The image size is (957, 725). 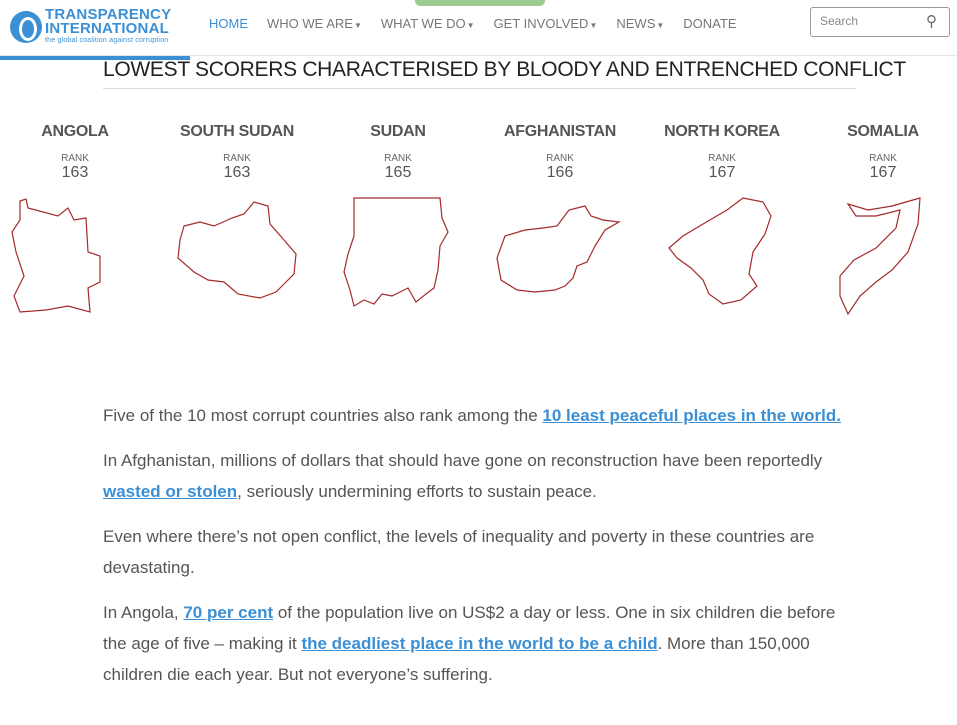 What do you see at coordinates (541, 23) in the screenshot?
I see `label: GET INVOLVED` at bounding box center [541, 23].